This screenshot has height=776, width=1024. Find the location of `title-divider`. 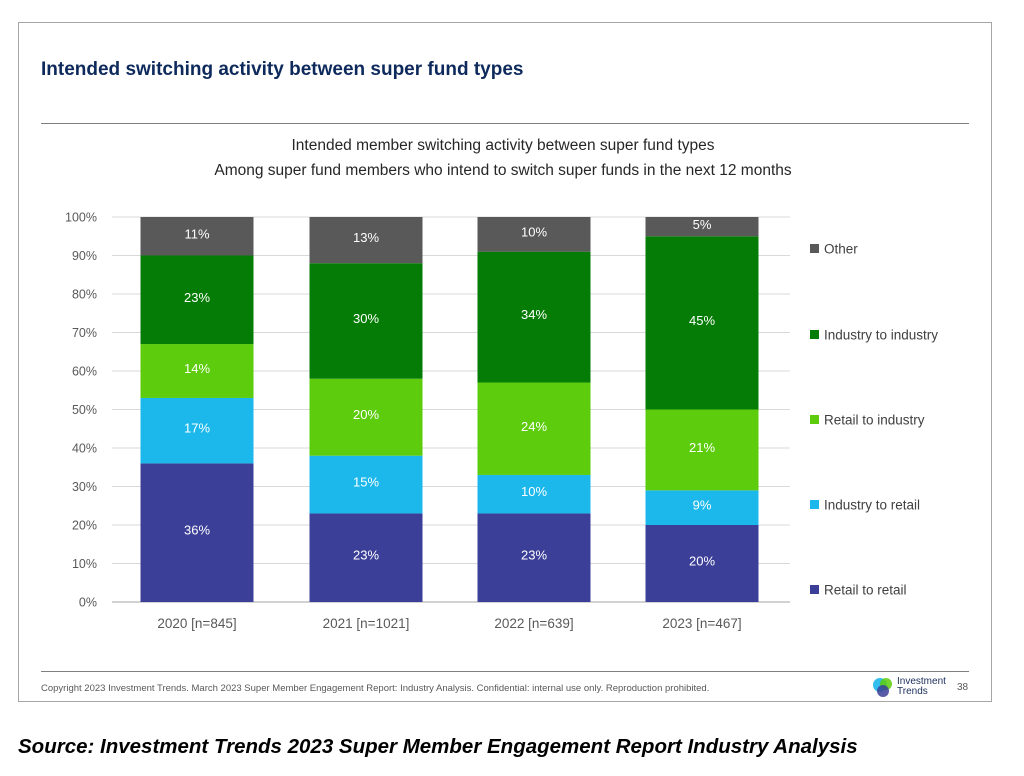

title-divider is located at coordinates (505, 123).